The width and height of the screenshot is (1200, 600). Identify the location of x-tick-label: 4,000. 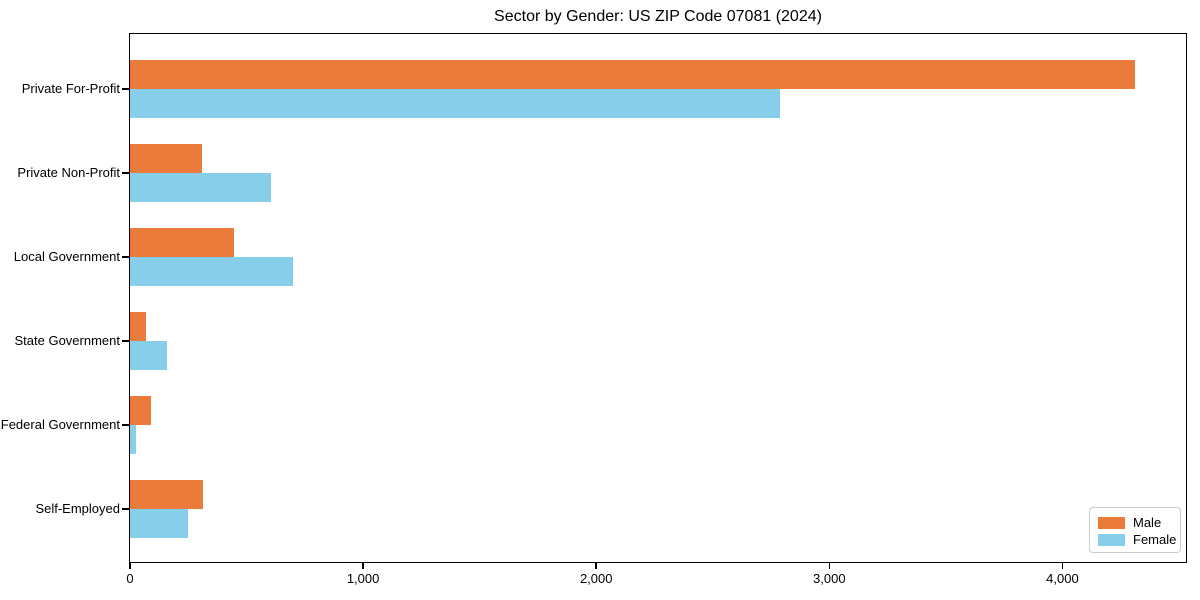
(1062, 578).